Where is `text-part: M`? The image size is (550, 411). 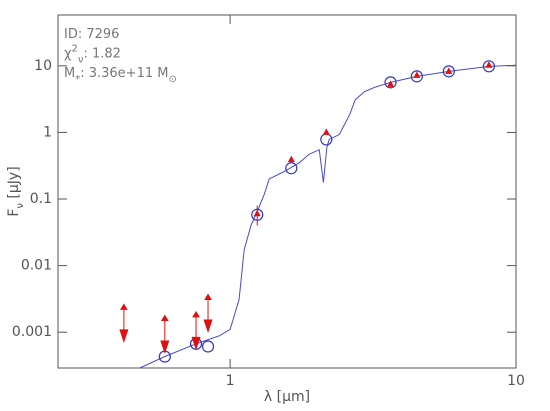
text-part: M is located at coordinates (69, 73).